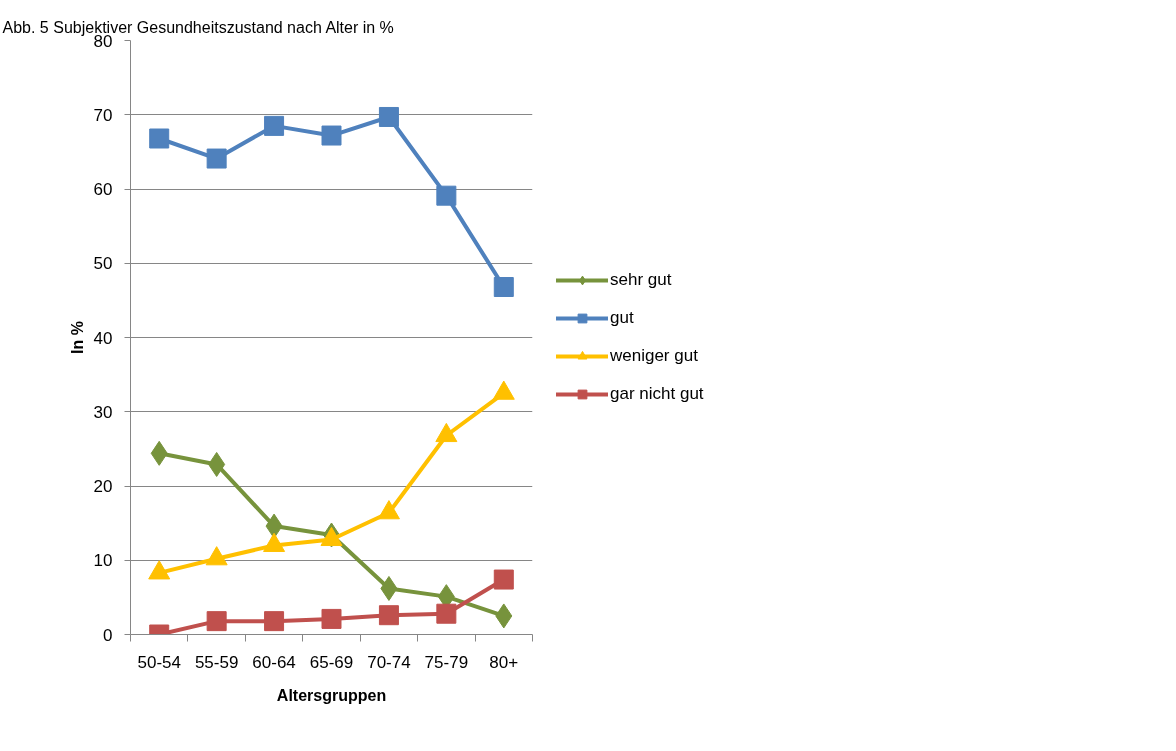 The width and height of the screenshot is (1176, 751). I want to click on x-tick-label: 65-69, so click(331, 662).